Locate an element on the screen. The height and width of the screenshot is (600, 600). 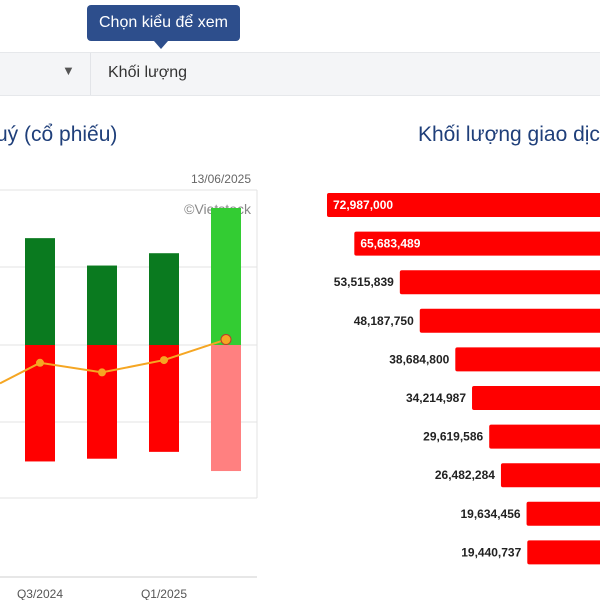
view-type-tooltip: Chọn kiểu để xem is located at coordinates (163, 23).